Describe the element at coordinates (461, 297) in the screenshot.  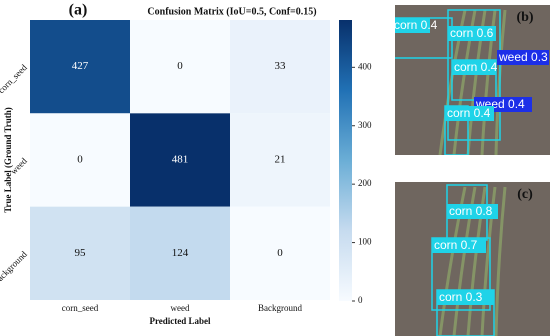
I see `detection-label: corn 0.3` at that location.